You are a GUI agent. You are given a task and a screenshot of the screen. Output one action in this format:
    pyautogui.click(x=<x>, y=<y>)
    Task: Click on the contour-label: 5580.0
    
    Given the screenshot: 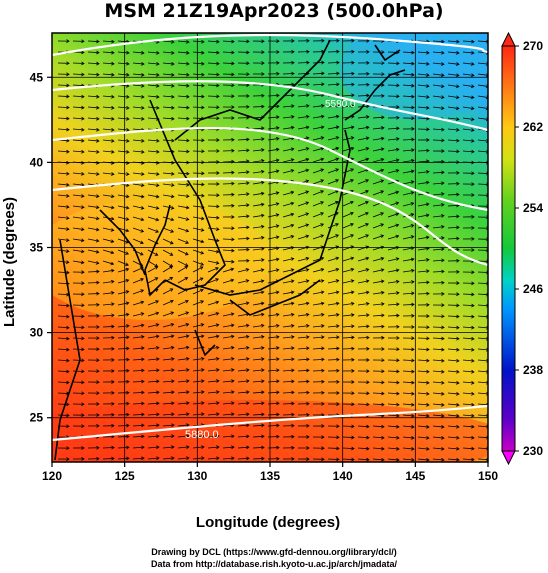 What is the action you would take?
    pyautogui.click(x=340, y=104)
    